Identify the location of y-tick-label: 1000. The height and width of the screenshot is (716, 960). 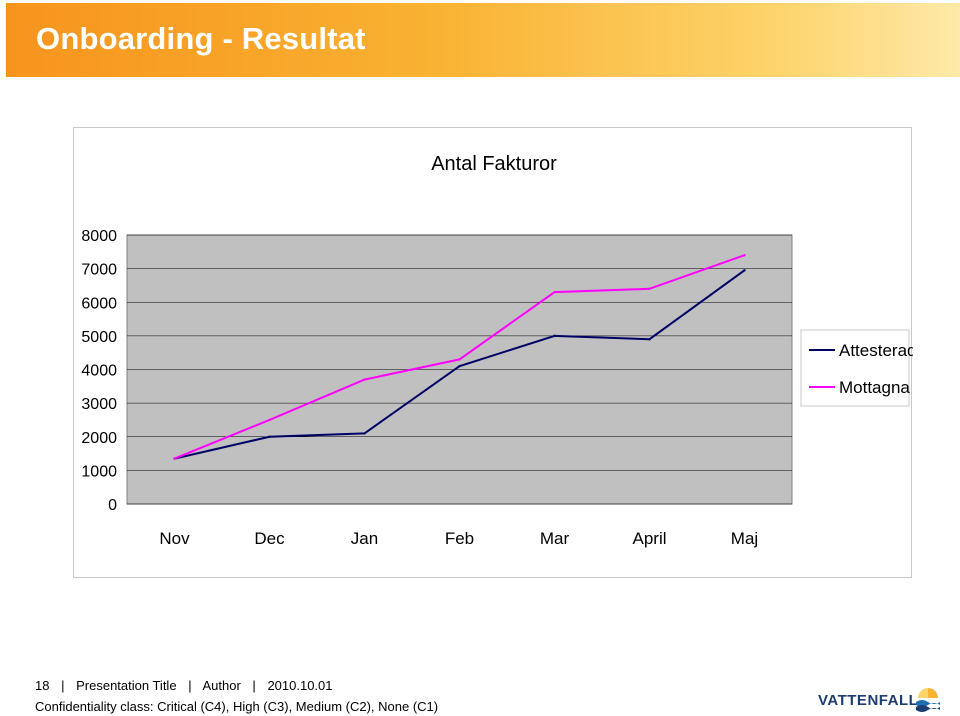
(99, 471).